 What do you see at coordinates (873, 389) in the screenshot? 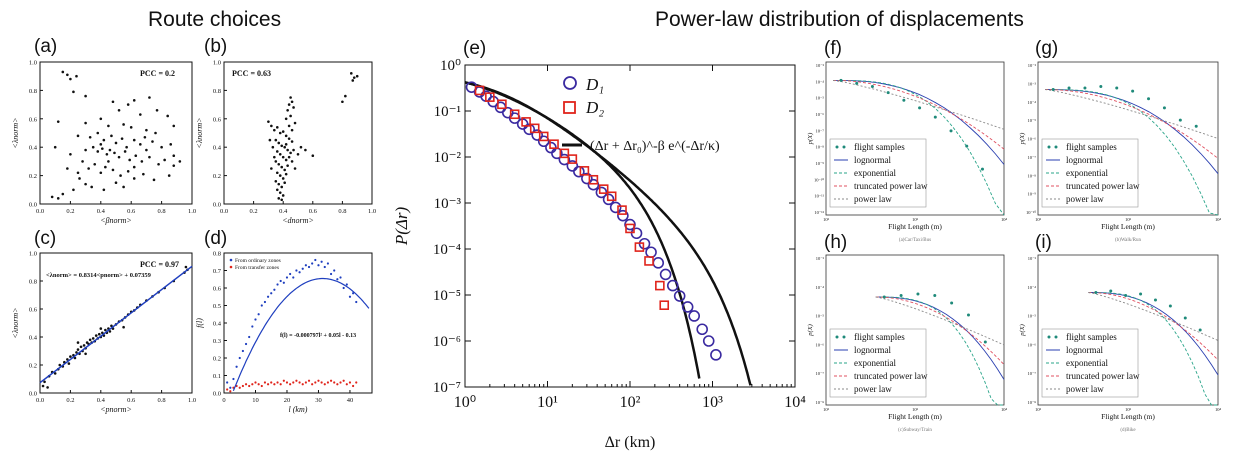
I see `legend-label-h: power law` at bounding box center [873, 389].